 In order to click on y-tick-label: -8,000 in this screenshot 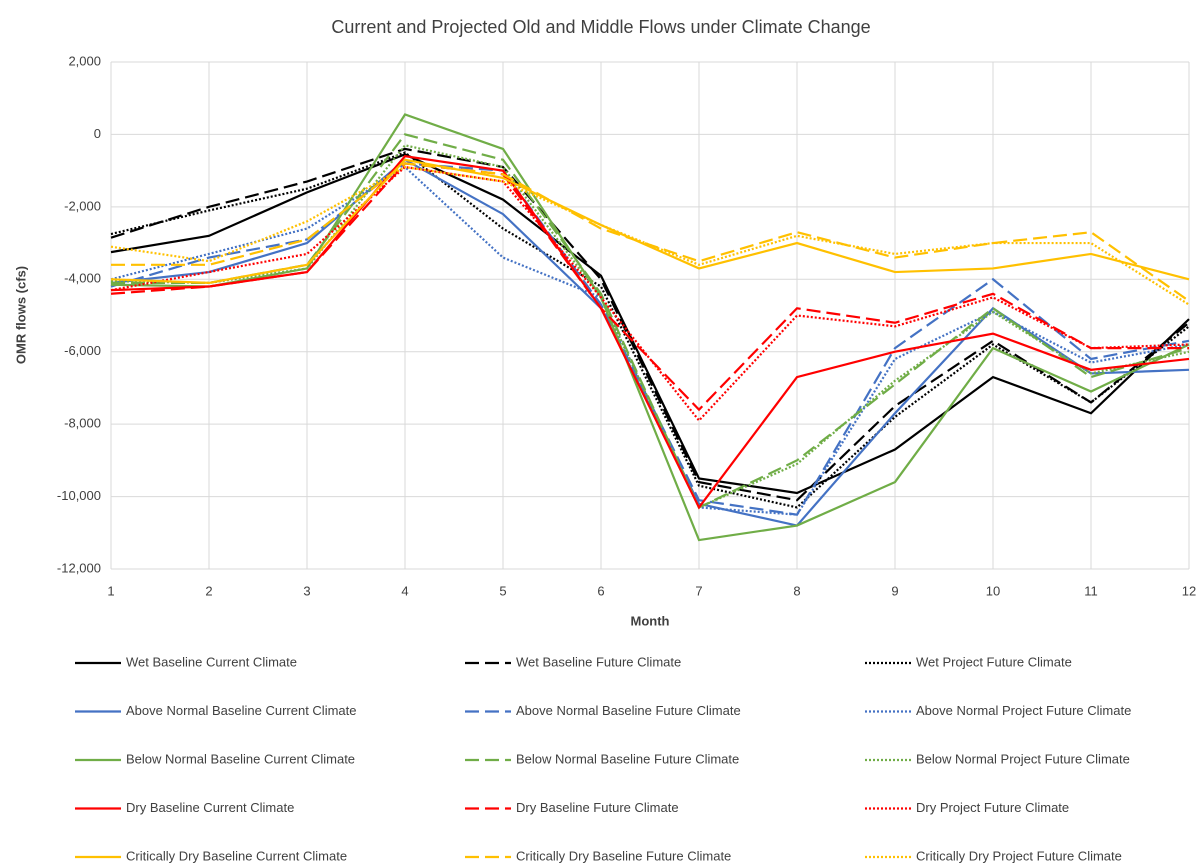, I will do `click(82, 423)`.